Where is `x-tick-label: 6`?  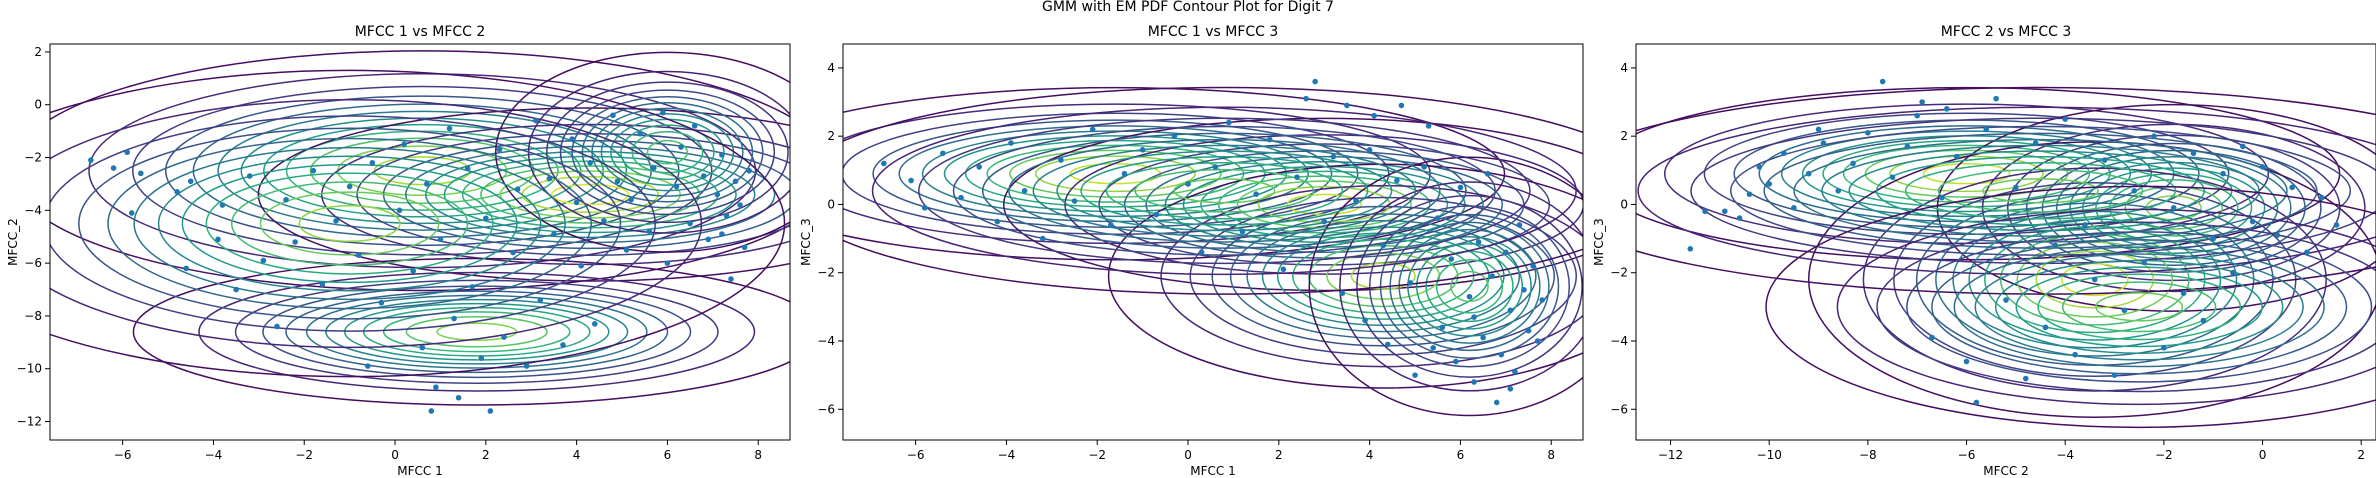 x-tick-label: 6 is located at coordinates (1461, 455).